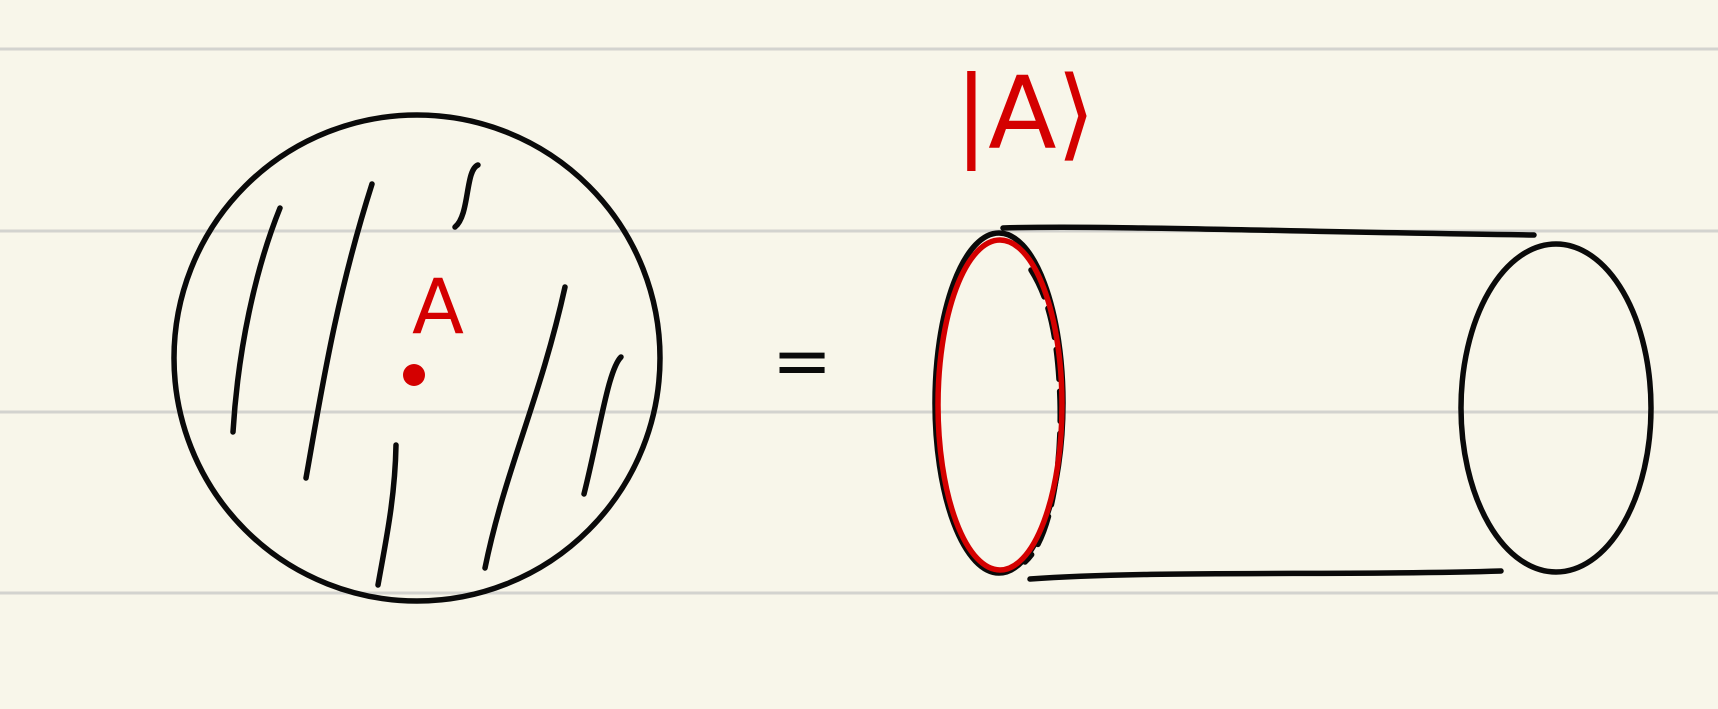  I want to click on center-label: A, so click(438, 306).